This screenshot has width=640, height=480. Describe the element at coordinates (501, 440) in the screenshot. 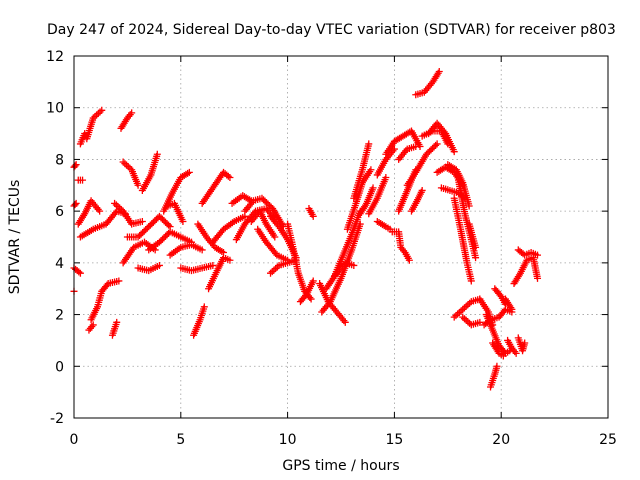

I see `x-tick-label: 20` at that location.